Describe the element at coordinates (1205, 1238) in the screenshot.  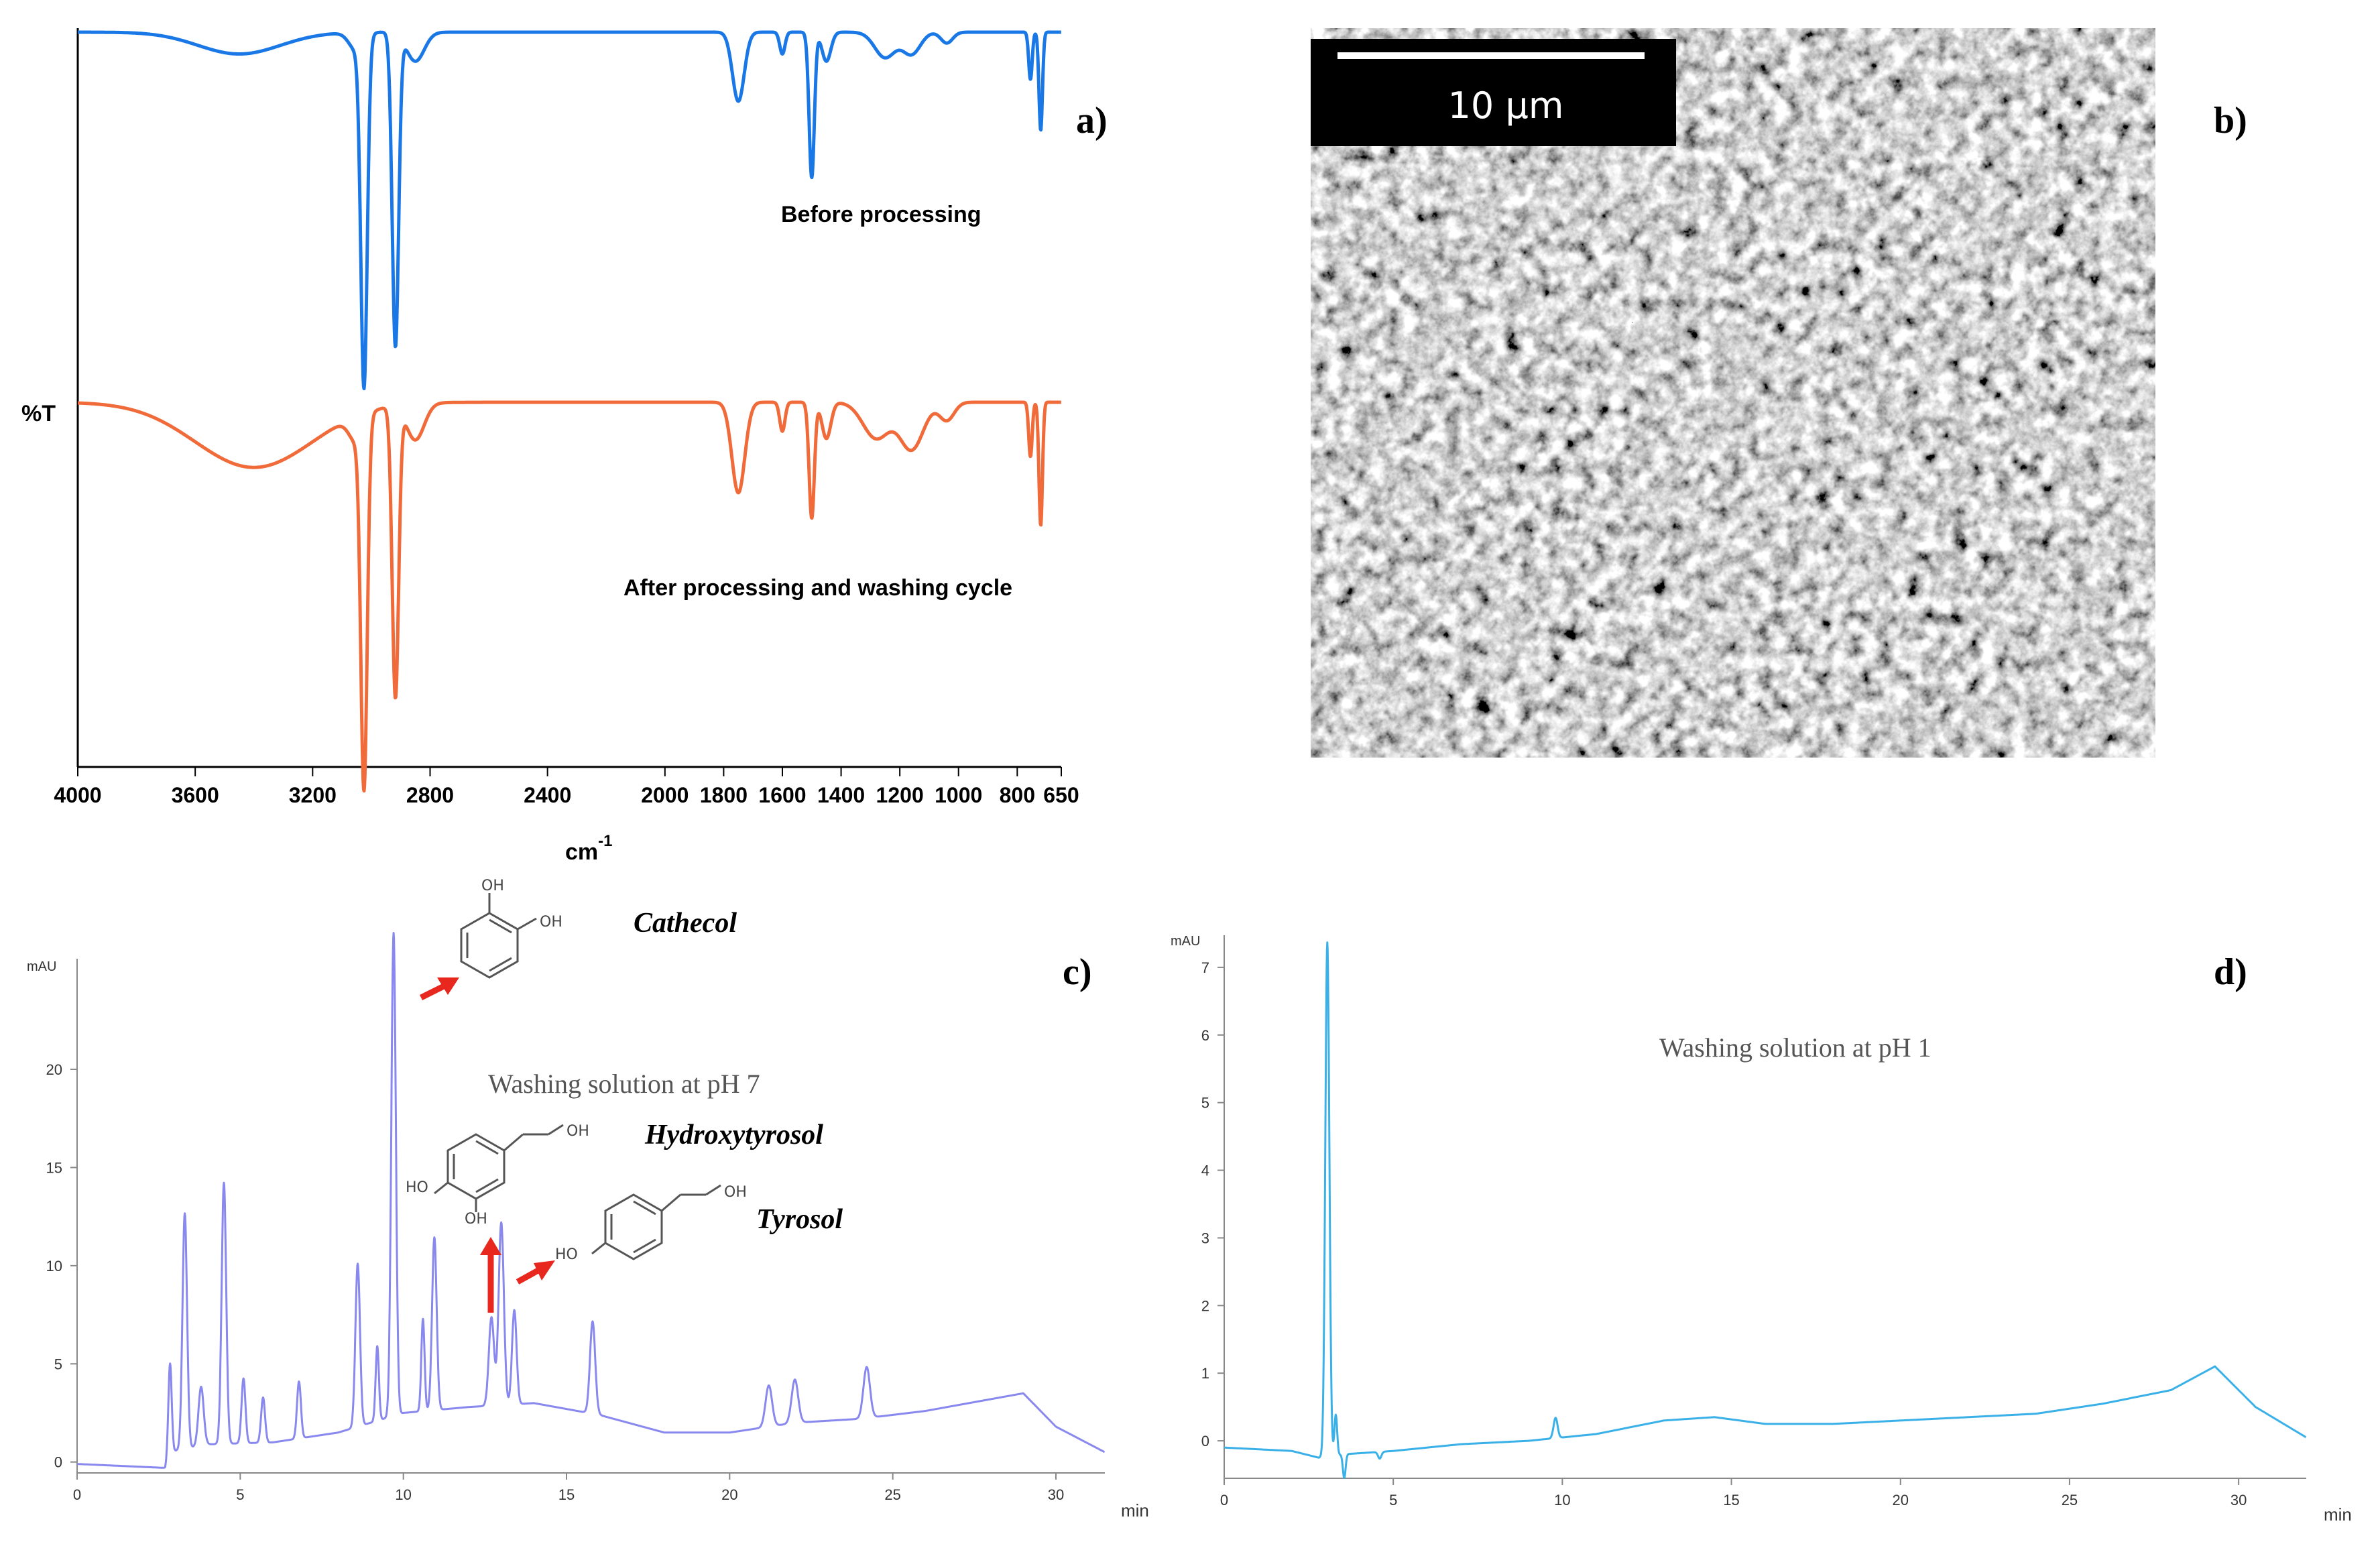
I see `hplc-d-y-tick-label: 3` at that location.